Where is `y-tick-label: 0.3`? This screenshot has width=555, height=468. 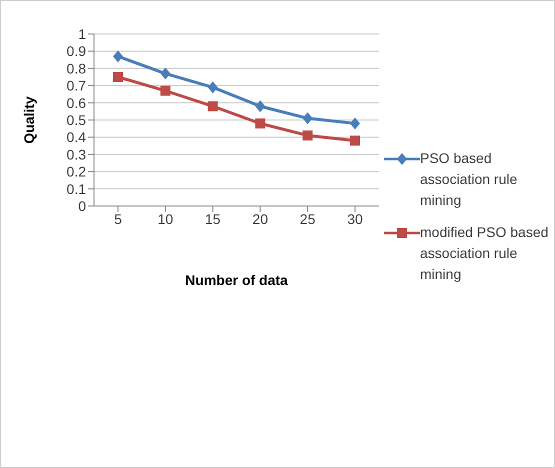 y-tick-label: 0.3 is located at coordinates (76, 154).